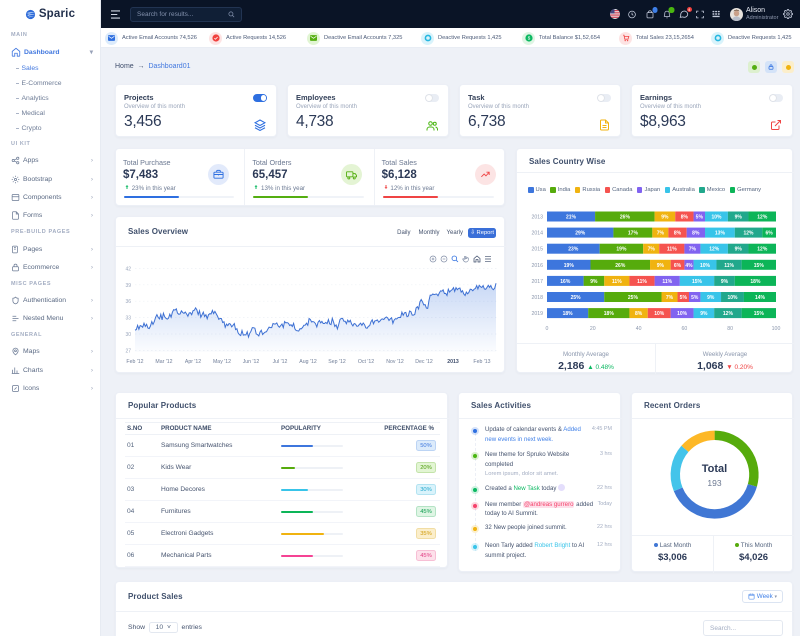 The image size is (800, 636). What do you see at coordinates (128, 319) in the screenshot?
I see `svg-text: 33` at bounding box center [128, 319].